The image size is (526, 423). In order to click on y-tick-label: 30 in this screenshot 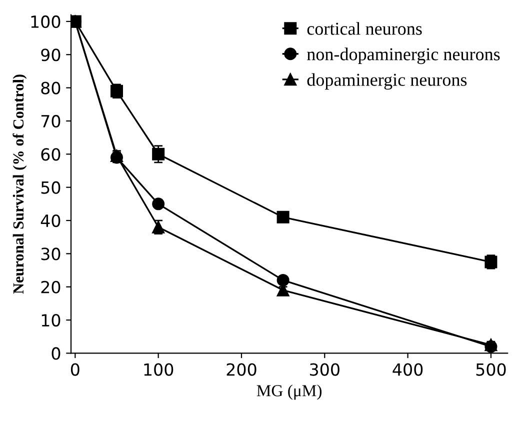, I will do `click(50, 254)`.